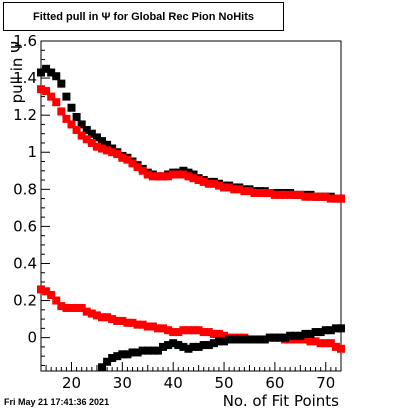 This screenshot has height=410, width=400. I want to click on y-tick-label: 1.4, so click(25, 78).